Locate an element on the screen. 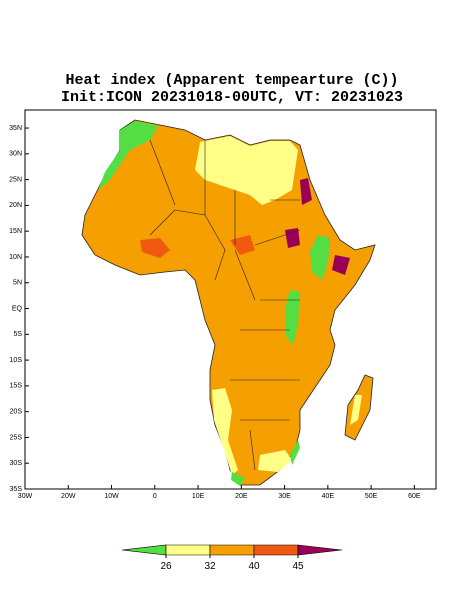  colorbar: 26 32 40 45 is located at coordinates (232, 558).